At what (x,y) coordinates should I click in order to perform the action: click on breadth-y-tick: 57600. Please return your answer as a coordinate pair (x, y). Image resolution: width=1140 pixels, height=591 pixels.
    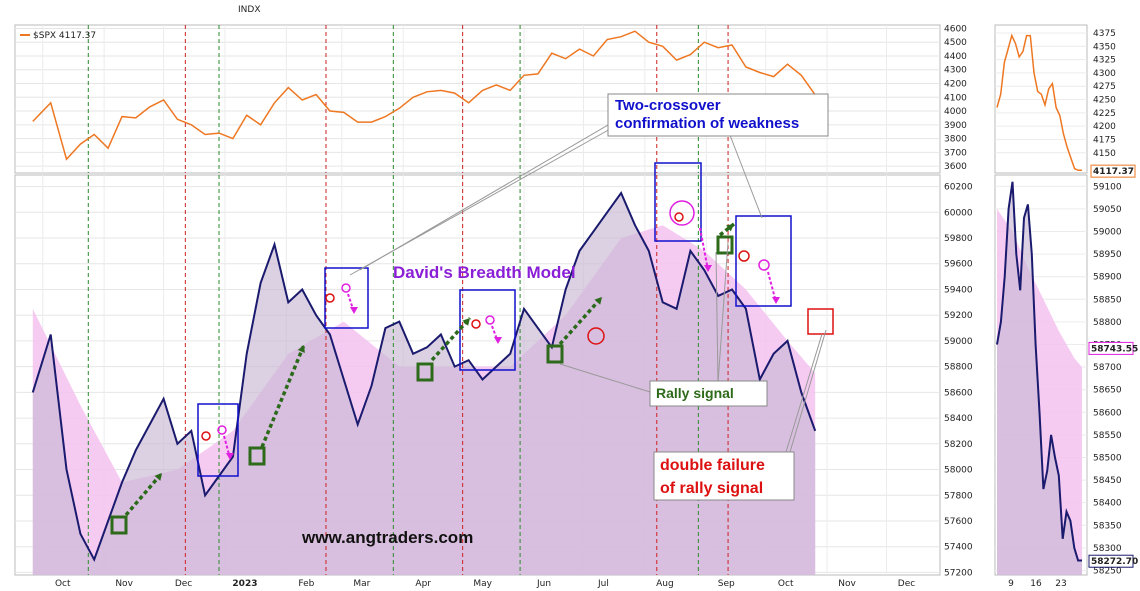
    Looking at the image, I should click on (958, 522).